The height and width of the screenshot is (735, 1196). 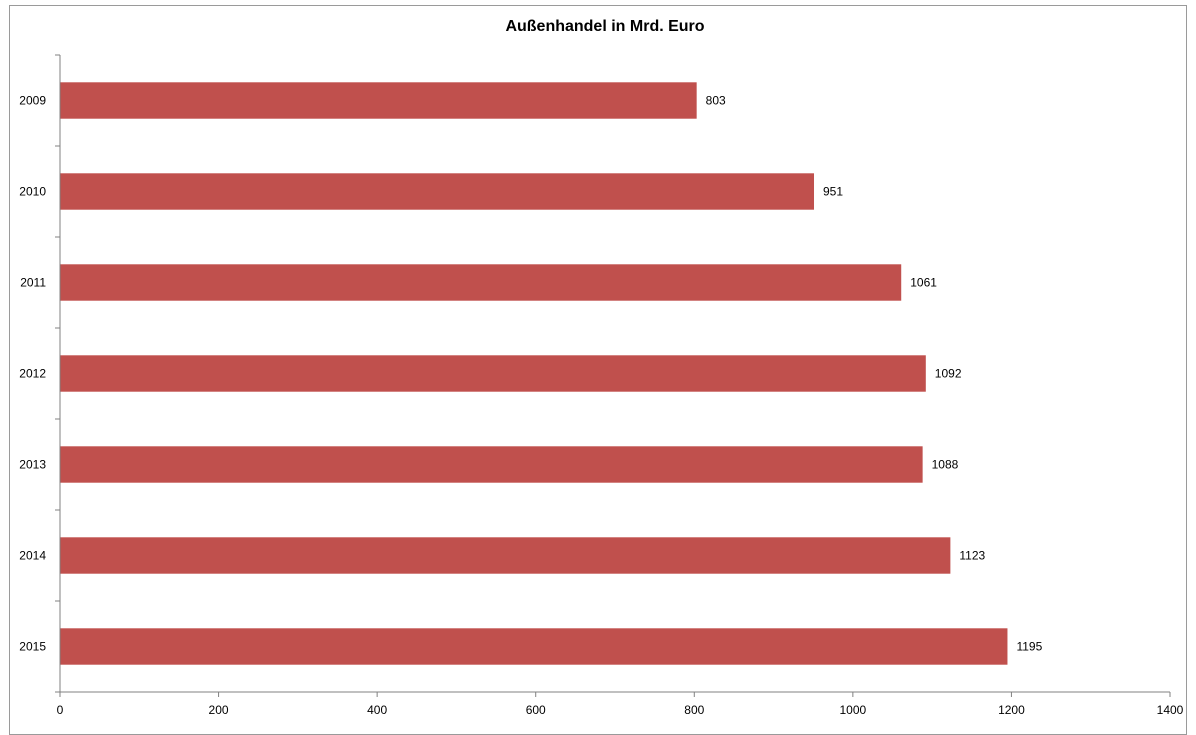 I want to click on bar-2013, so click(x=491, y=464).